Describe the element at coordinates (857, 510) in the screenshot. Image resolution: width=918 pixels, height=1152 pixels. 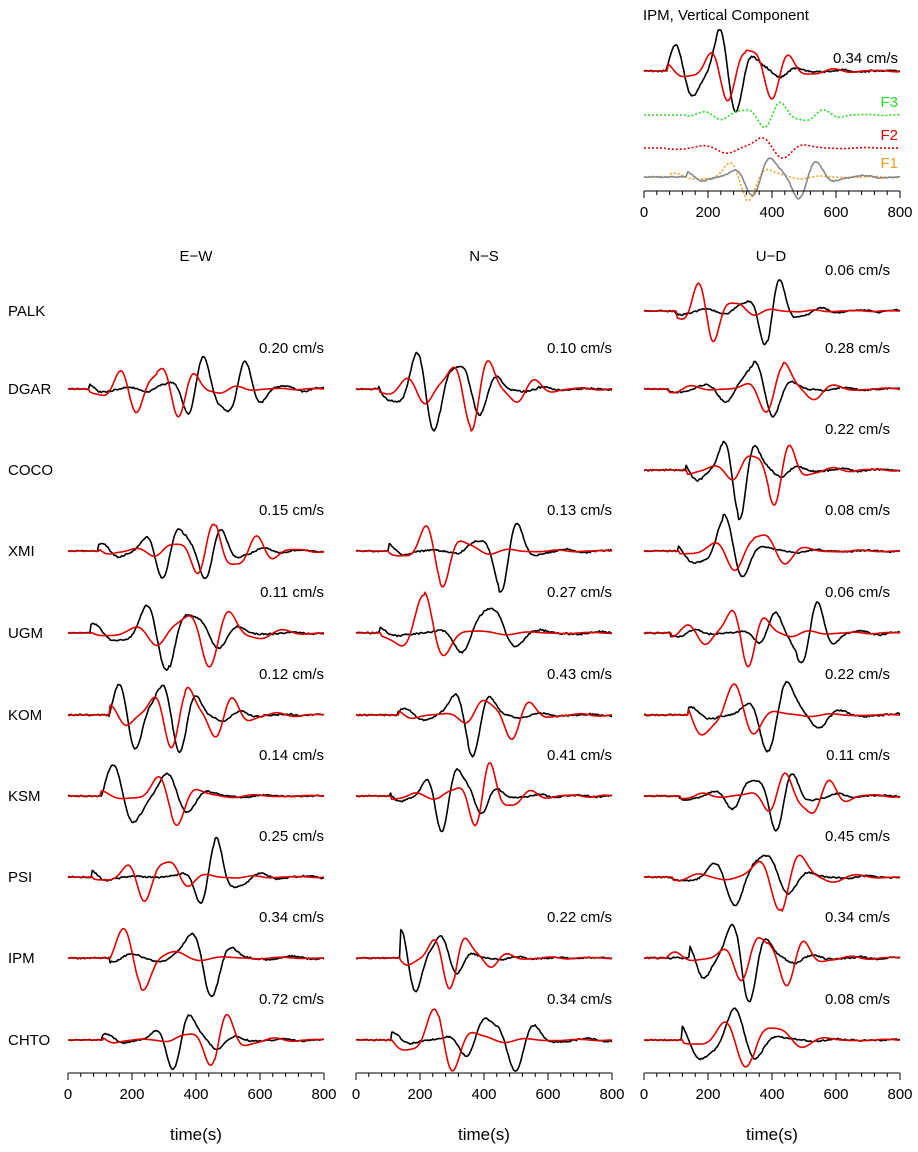
I see `amplitude-label-xmi-2: 0.08 cm/s` at that location.